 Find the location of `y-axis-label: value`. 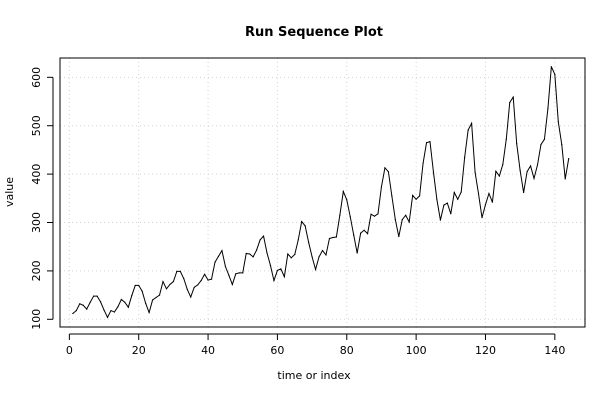

y-axis-label: value is located at coordinates (9, 192).